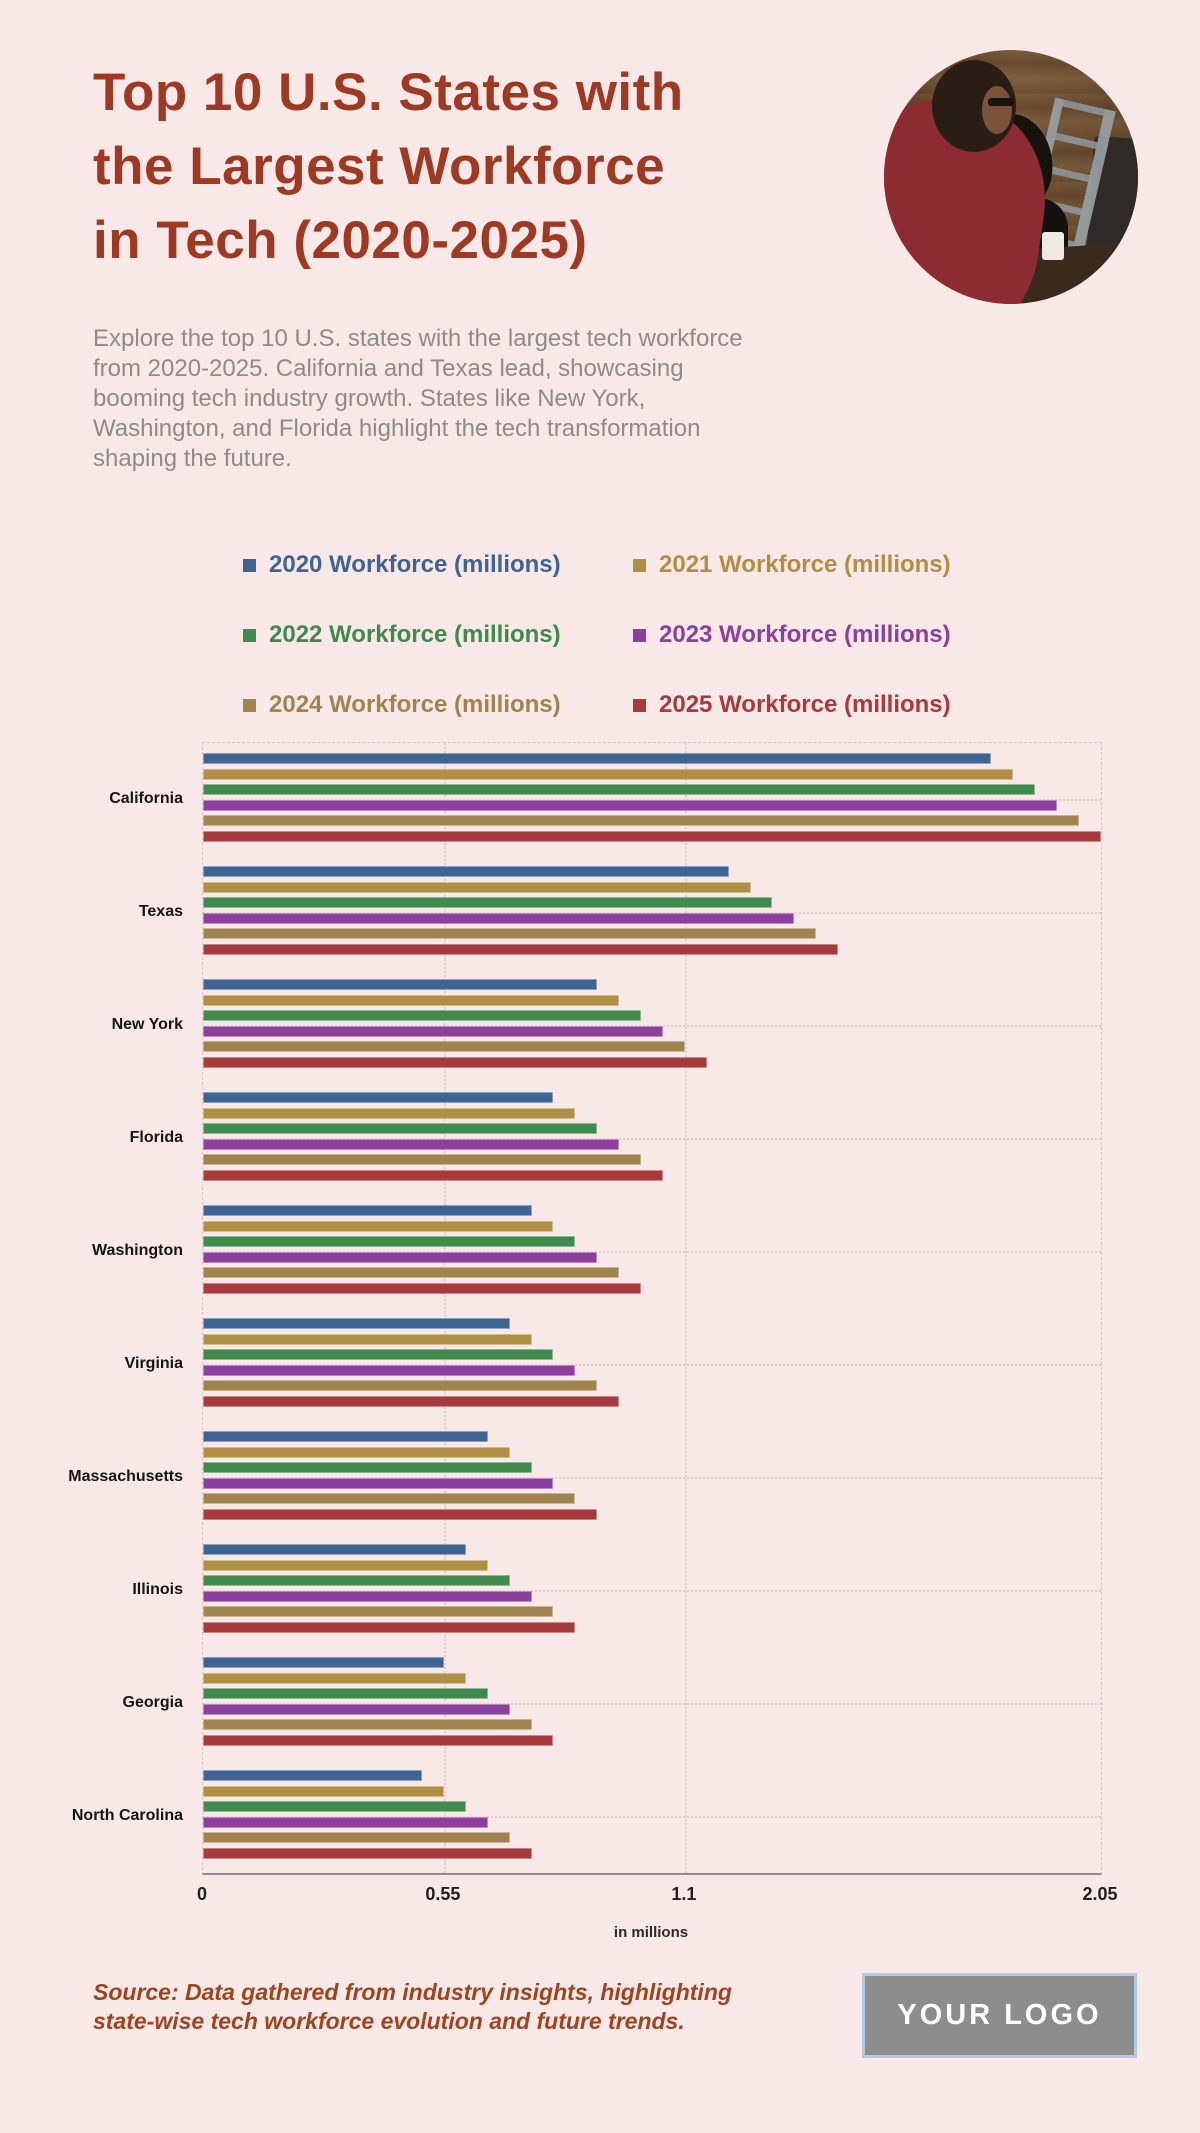 The width and height of the screenshot is (1200, 2133). I want to click on legend-item: 2021 Workforce (millions), so click(792, 565).